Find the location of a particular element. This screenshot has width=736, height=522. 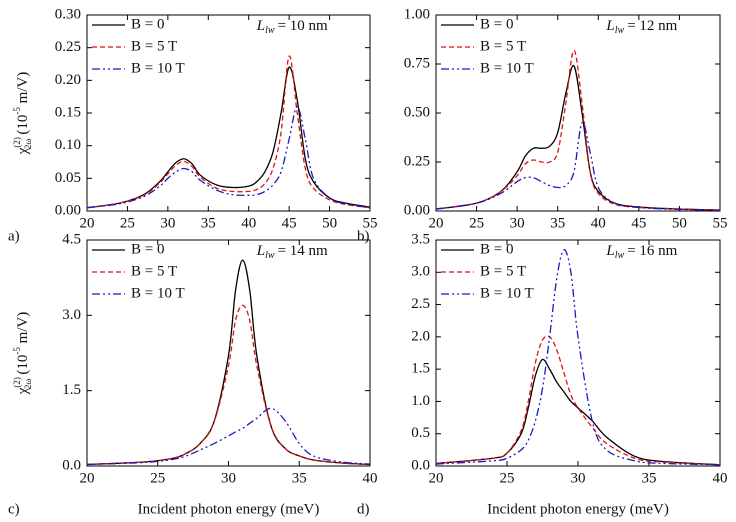

y-tick-label: 4.5 is located at coordinates (71, 239).